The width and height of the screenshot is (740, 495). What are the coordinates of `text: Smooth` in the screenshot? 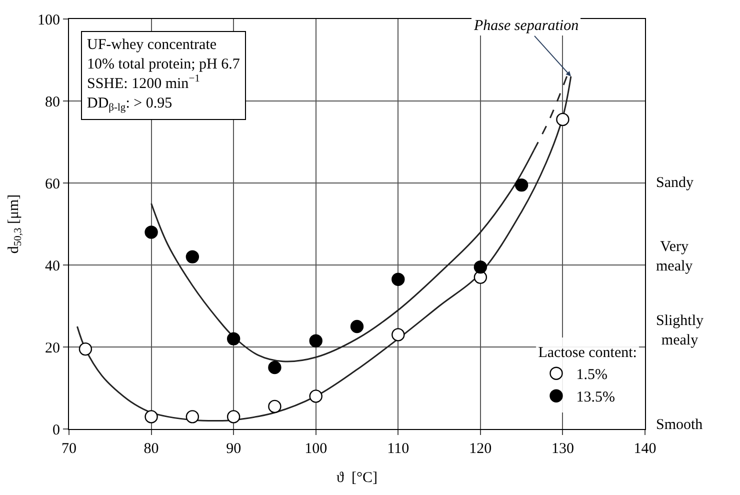 It's located at (680, 425).